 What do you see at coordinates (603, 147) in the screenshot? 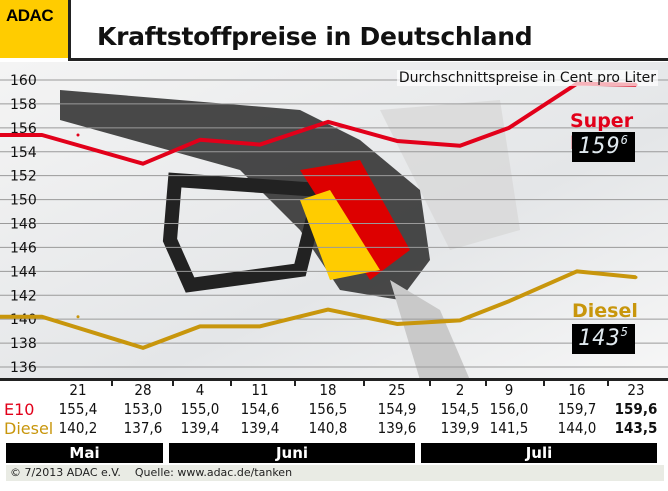
I see `price-display-e10: 1596` at bounding box center [603, 147].